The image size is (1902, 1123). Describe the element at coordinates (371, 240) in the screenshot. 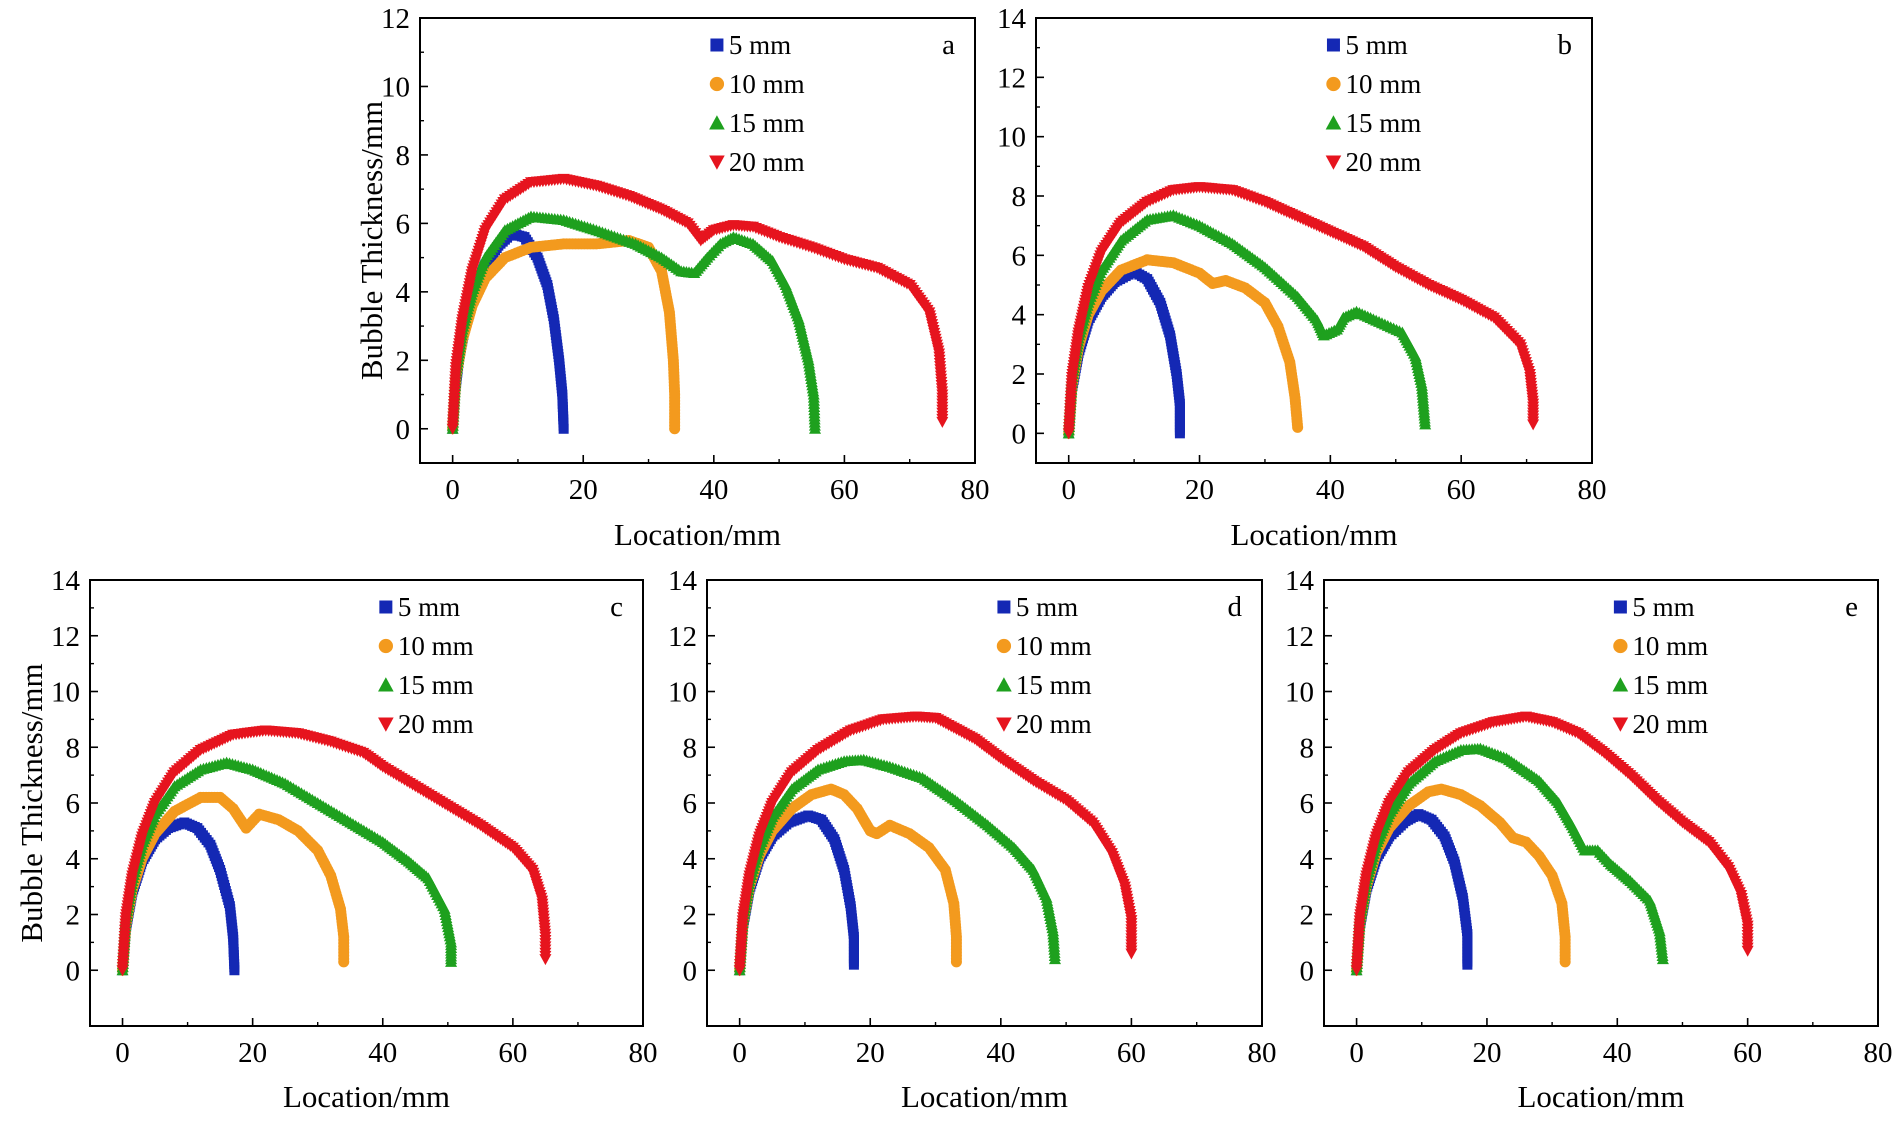

I see `y-axis-title: Bubble Thickness/mm` at that location.